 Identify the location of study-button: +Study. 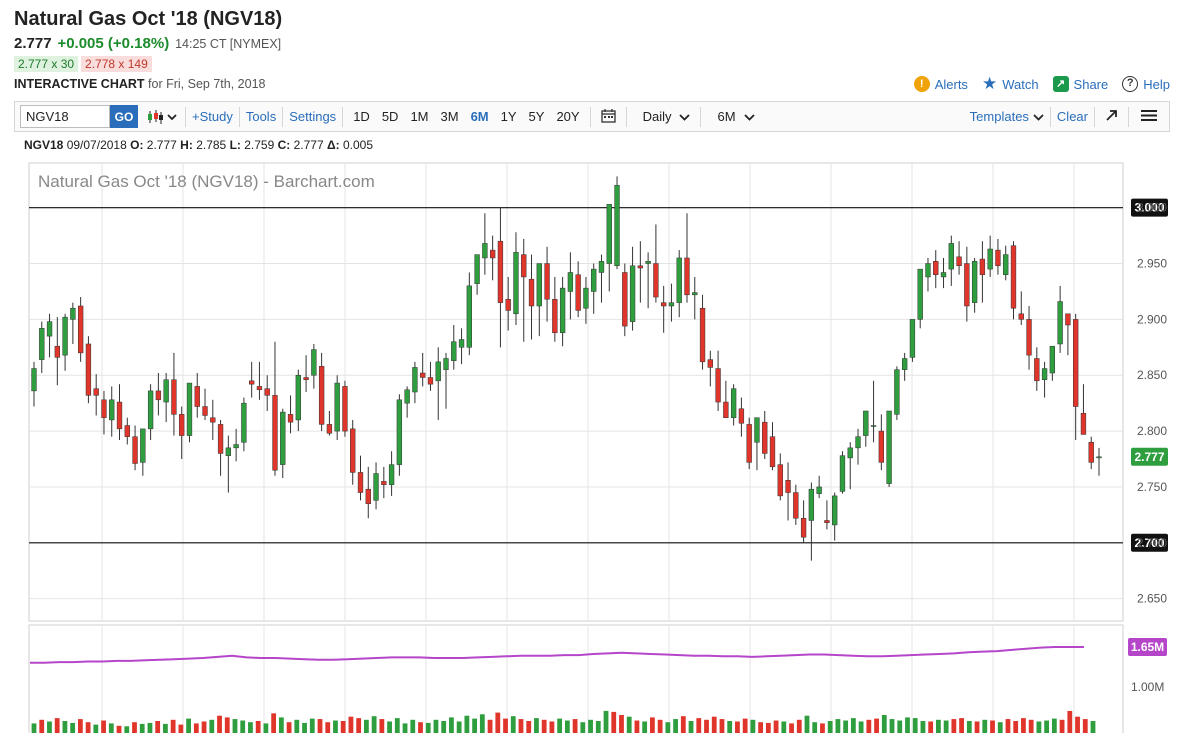
(212, 116).